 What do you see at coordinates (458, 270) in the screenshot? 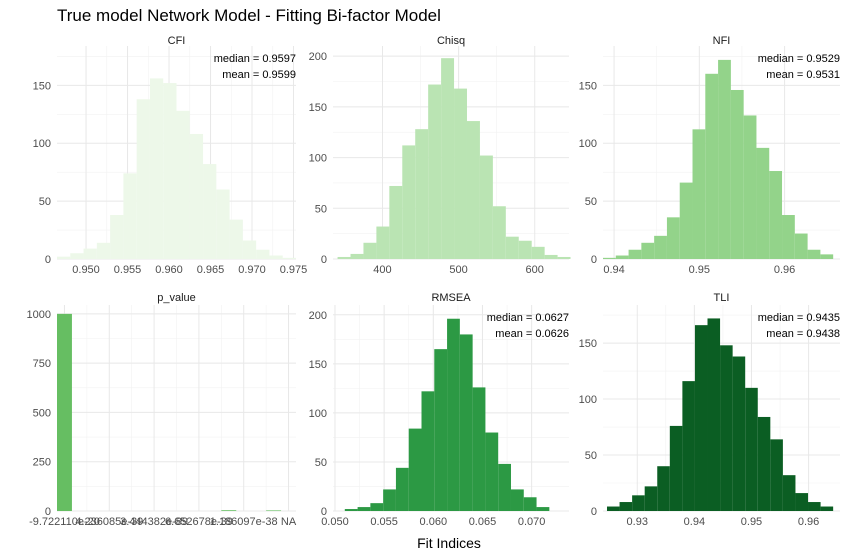
I see `x-tick-label: 500` at bounding box center [458, 270].